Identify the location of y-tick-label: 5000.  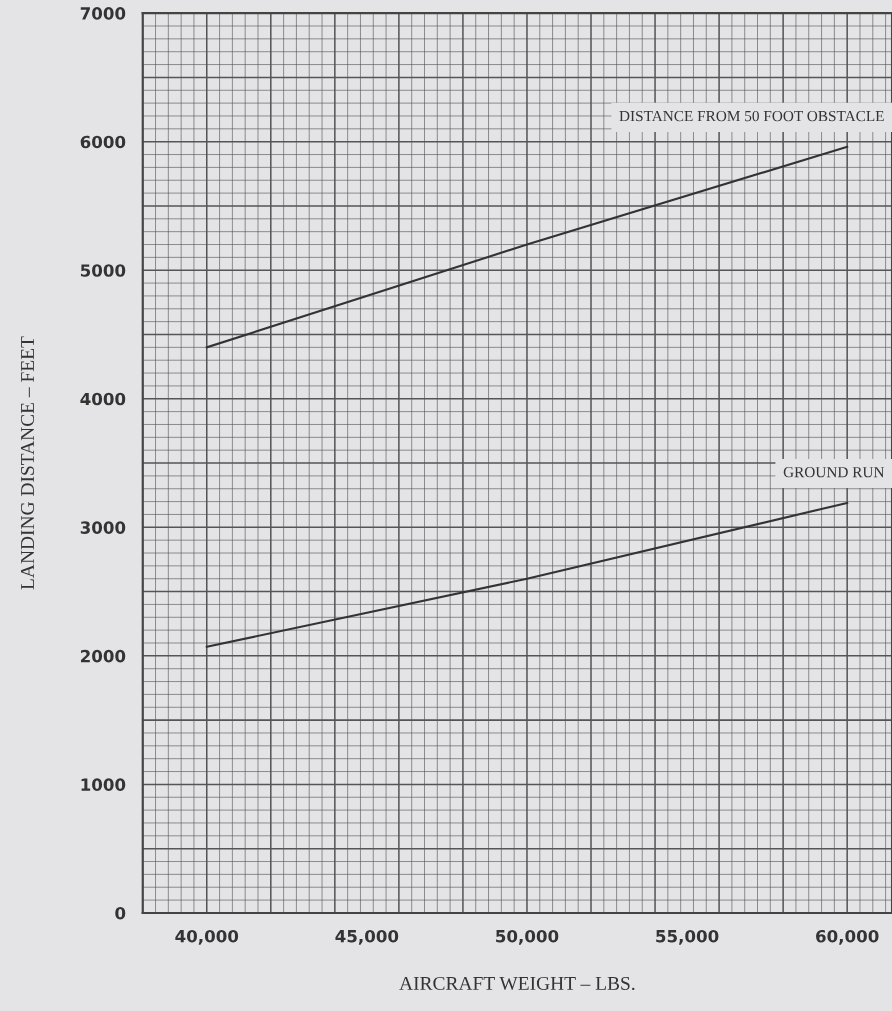
(103, 270).